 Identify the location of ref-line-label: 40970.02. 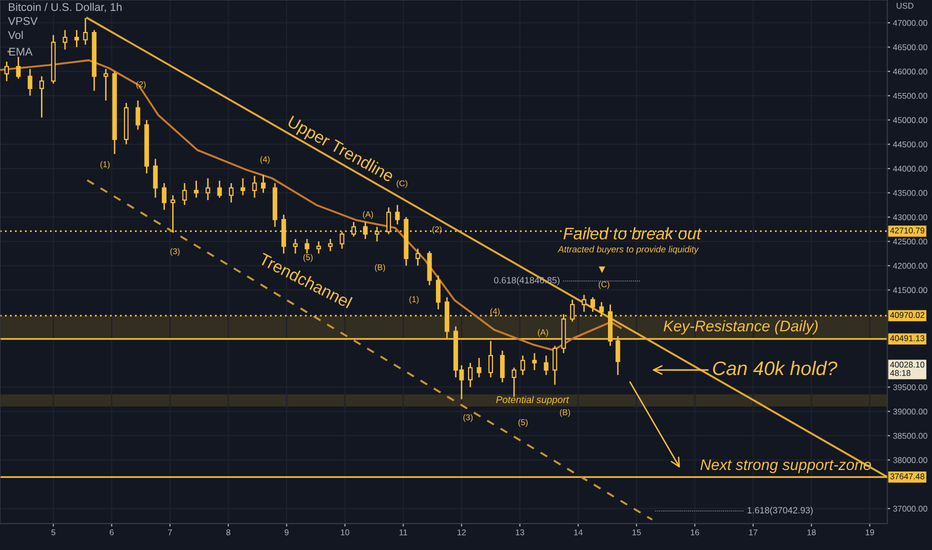
(907, 315).